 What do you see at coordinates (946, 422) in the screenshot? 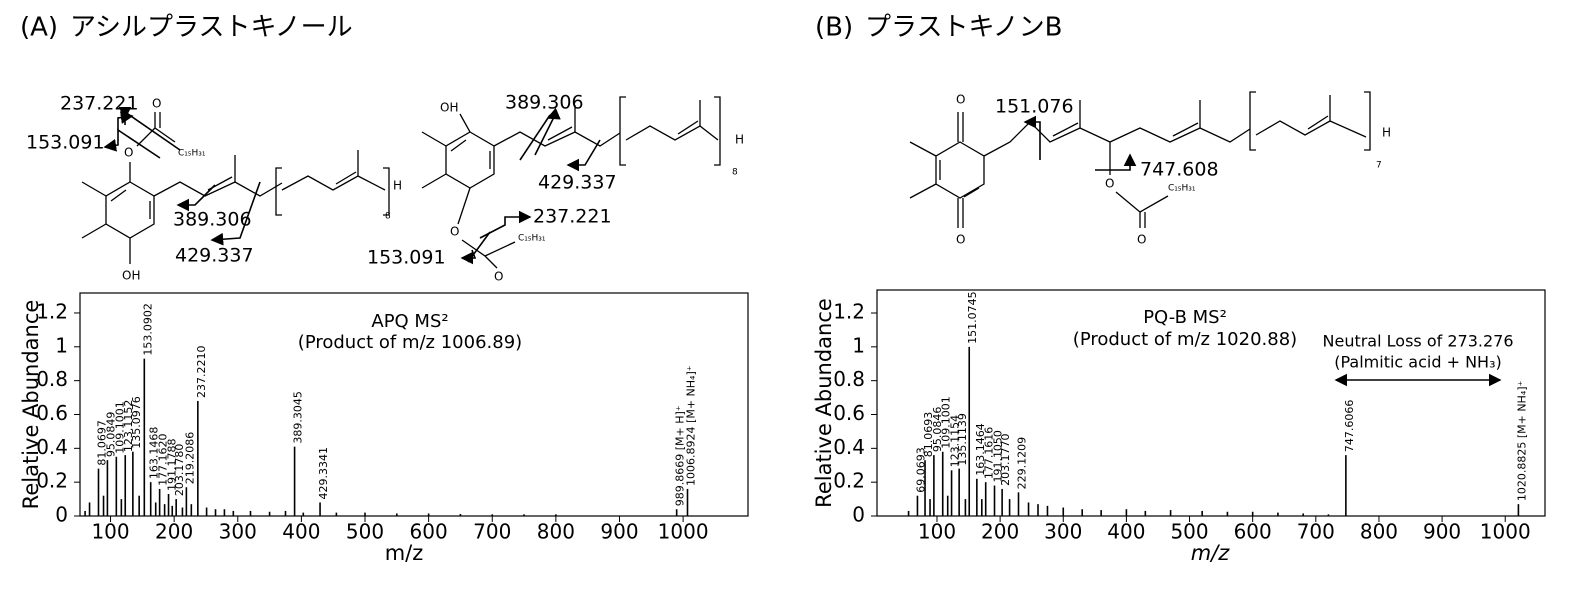
I see `peak-label: 109.1001` at bounding box center [946, 422].